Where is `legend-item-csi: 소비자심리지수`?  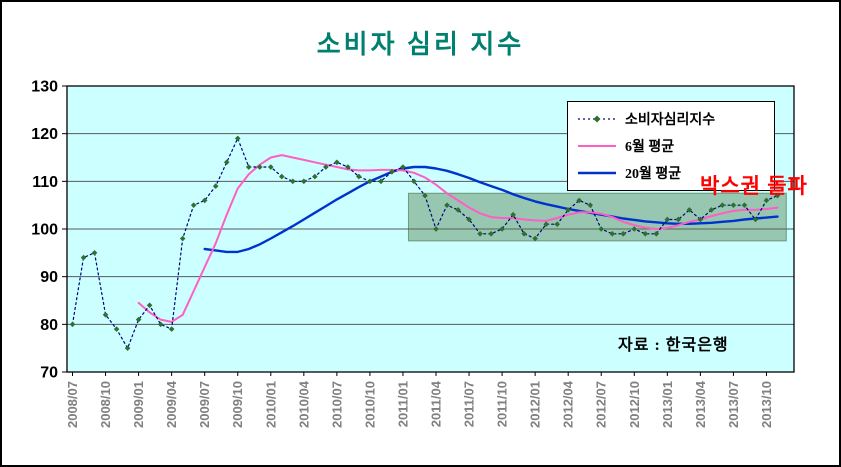
legend-item-csi: 소비자심리지수 is located at coordinates (671, 119).